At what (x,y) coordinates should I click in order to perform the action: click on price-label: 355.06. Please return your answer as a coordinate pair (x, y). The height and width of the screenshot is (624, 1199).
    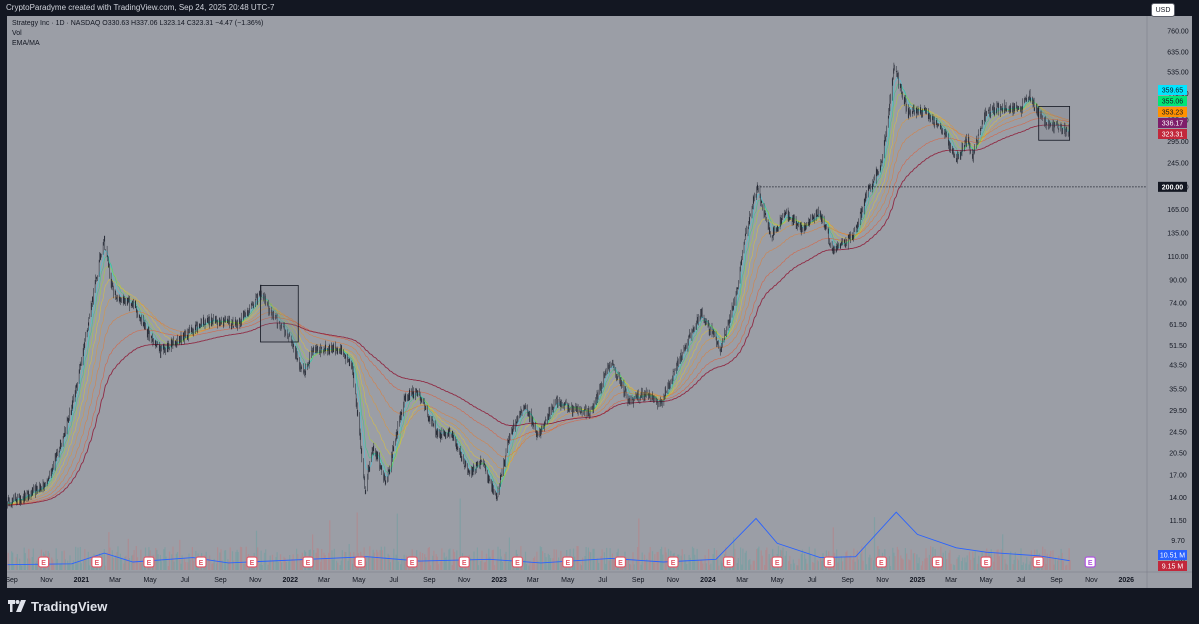
    Looking at the image, I should click on (1173, 102).